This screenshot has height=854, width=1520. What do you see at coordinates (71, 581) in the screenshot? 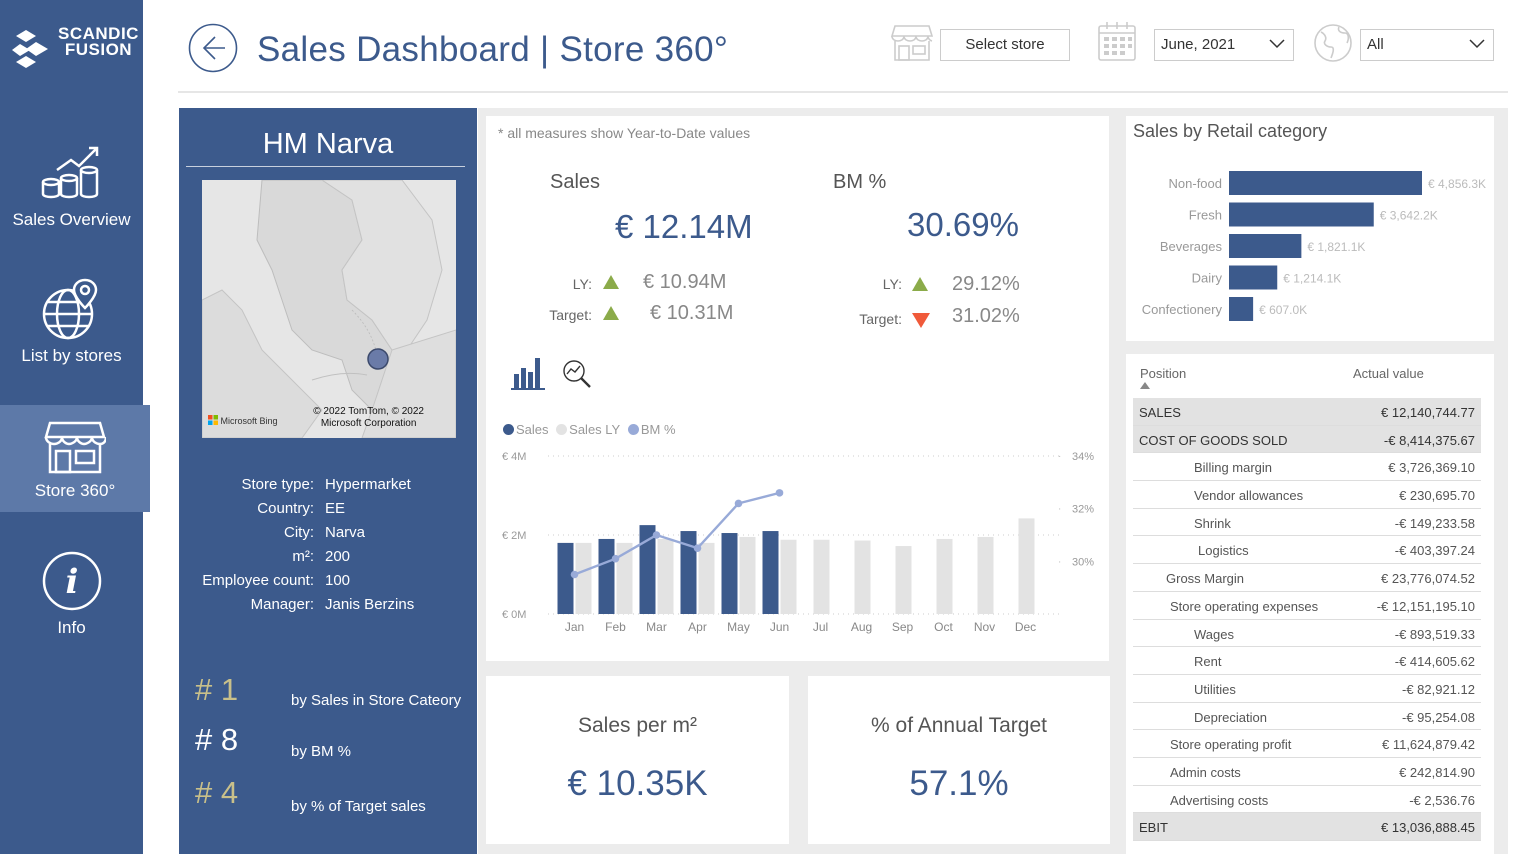
I see `info-icon: i` at bounding box center [71, 581].